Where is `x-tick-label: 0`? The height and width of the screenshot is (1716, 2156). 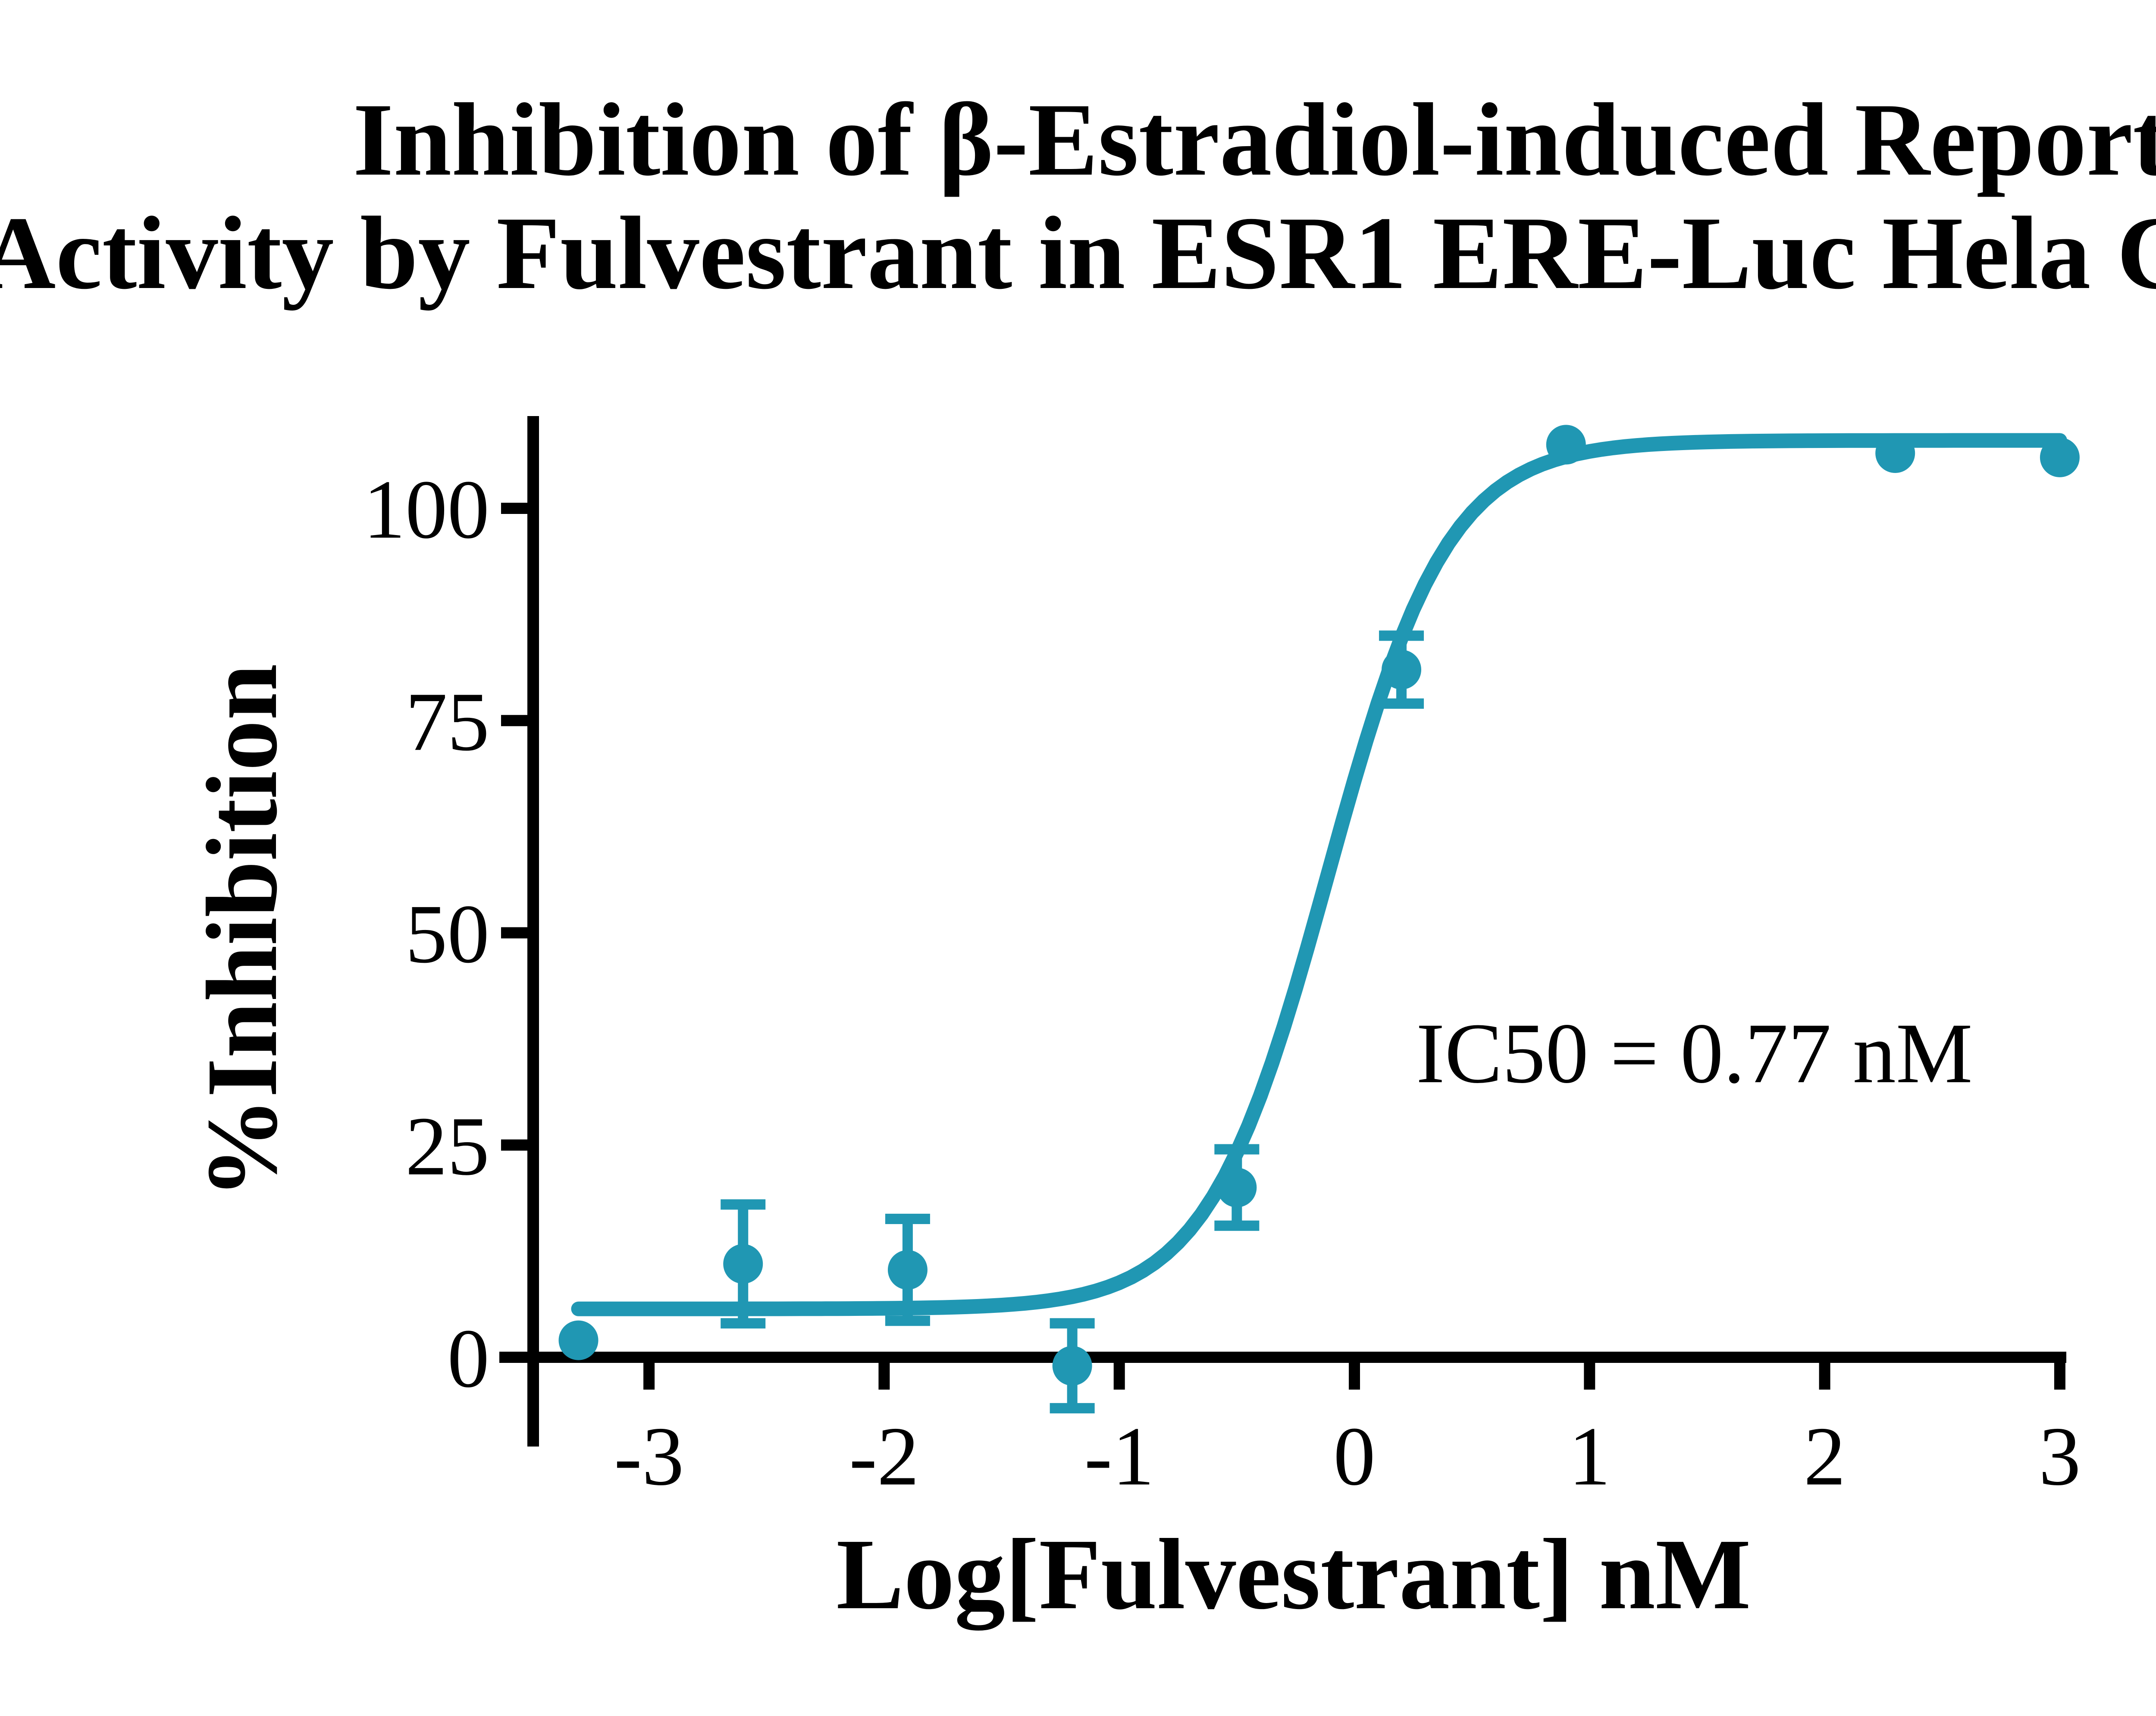 x-tick-label: 0 is located at coordinates (1354, 1456).